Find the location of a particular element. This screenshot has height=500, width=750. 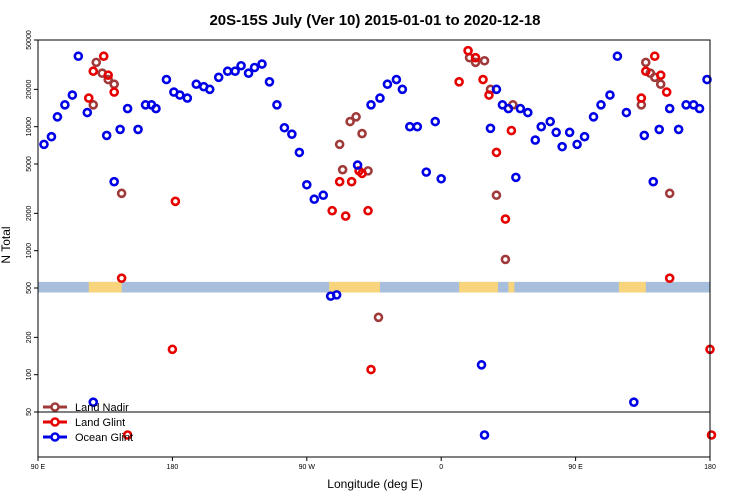

legend: Land Nadir Land Glint Ocean Glint is located at coordinates (88, 423).